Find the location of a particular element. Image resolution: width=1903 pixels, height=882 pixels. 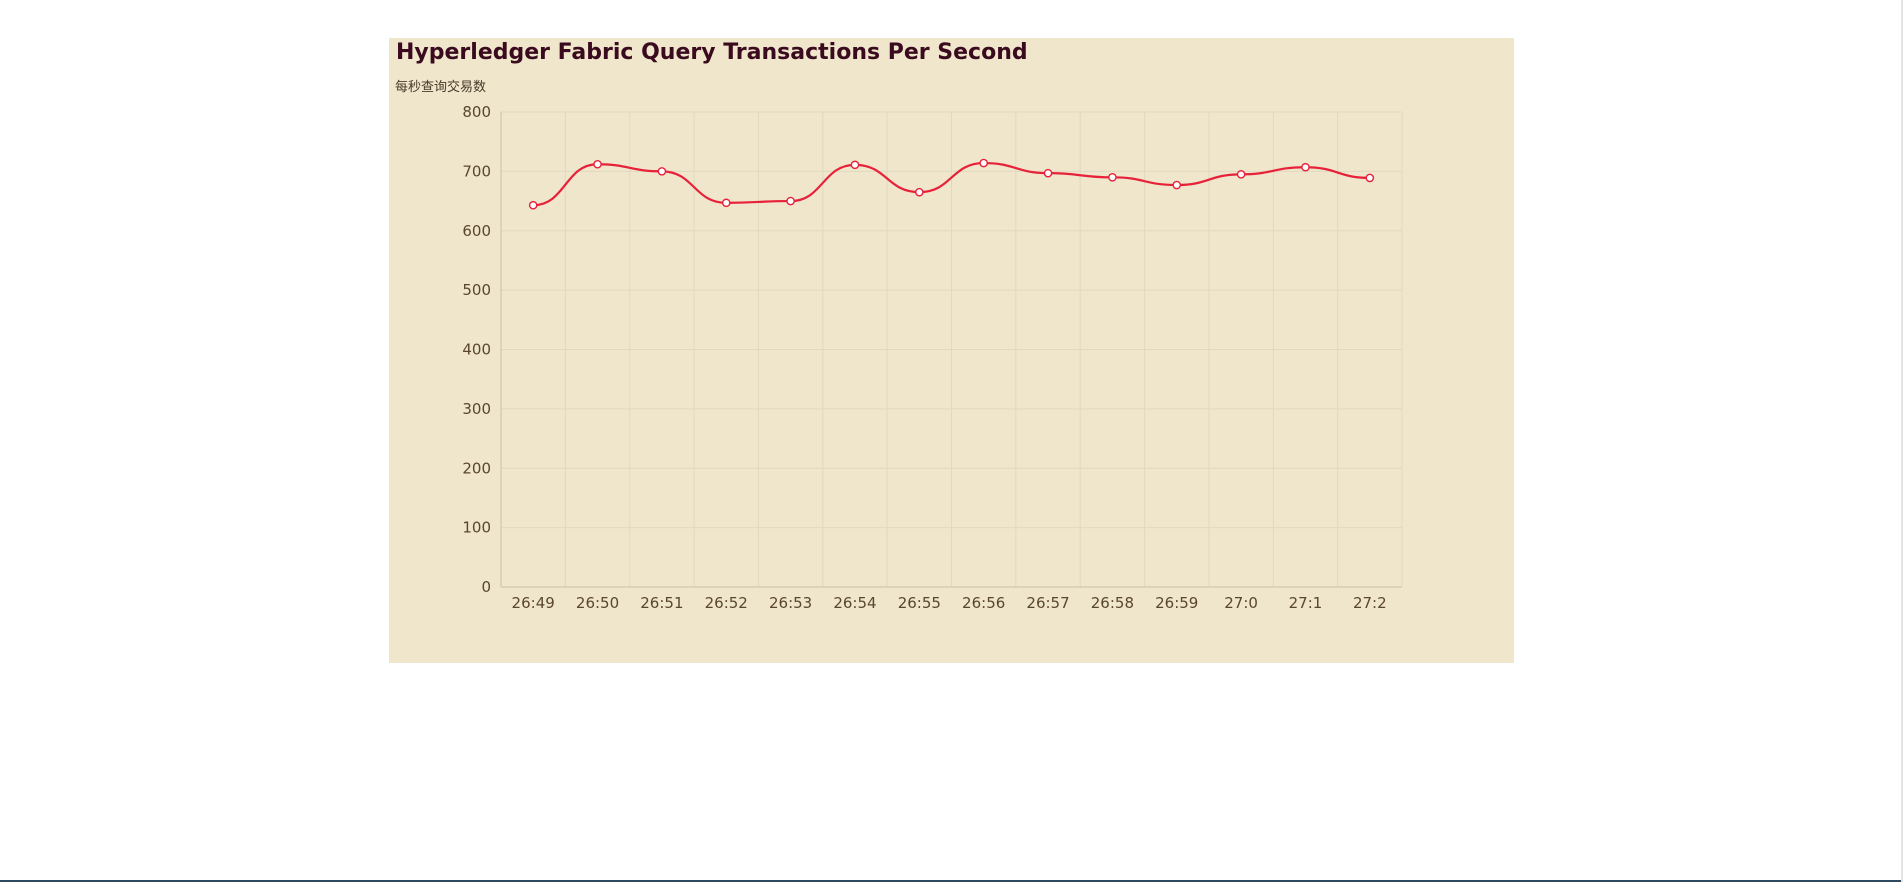

x-tick-label: 26:52 is located at coordinates (726, 603).